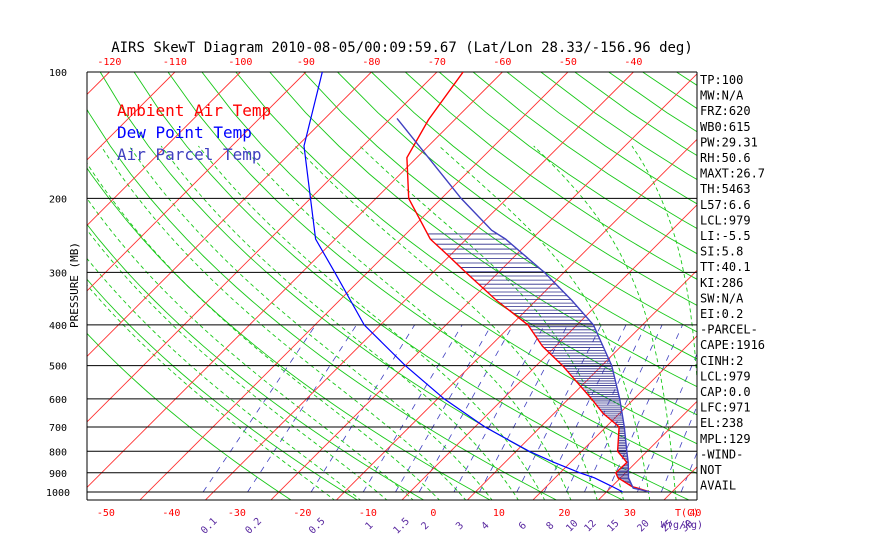  I want to click on bottom-temp-tick-label: -40, so click(171, 513).